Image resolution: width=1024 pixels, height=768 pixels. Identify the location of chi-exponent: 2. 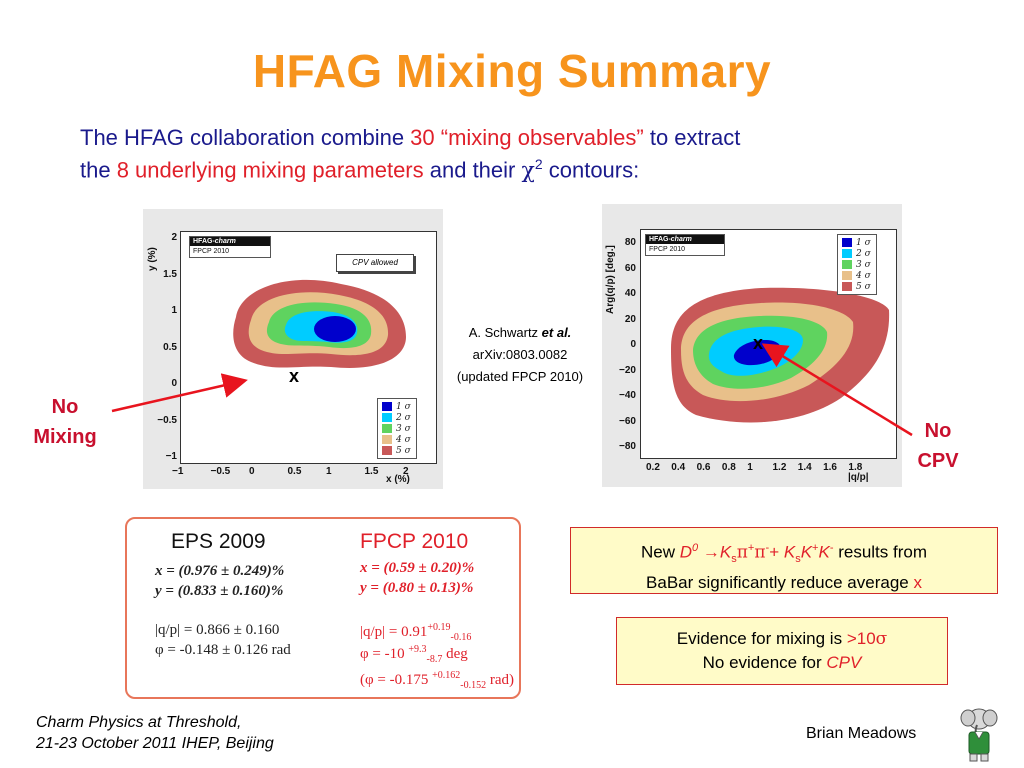
(538, 164).